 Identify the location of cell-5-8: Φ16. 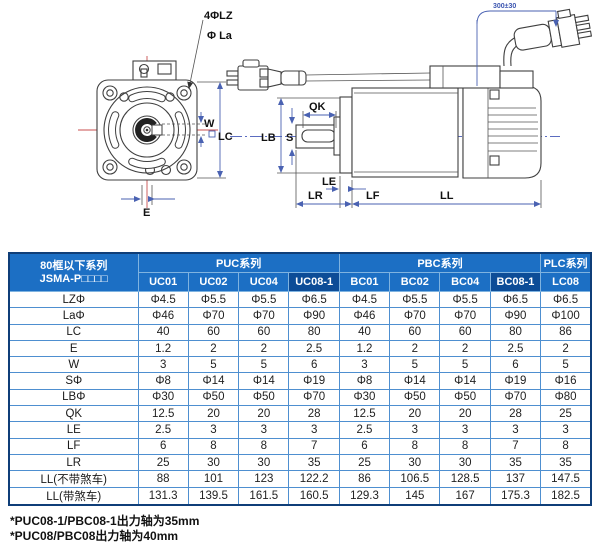
(566, 381).